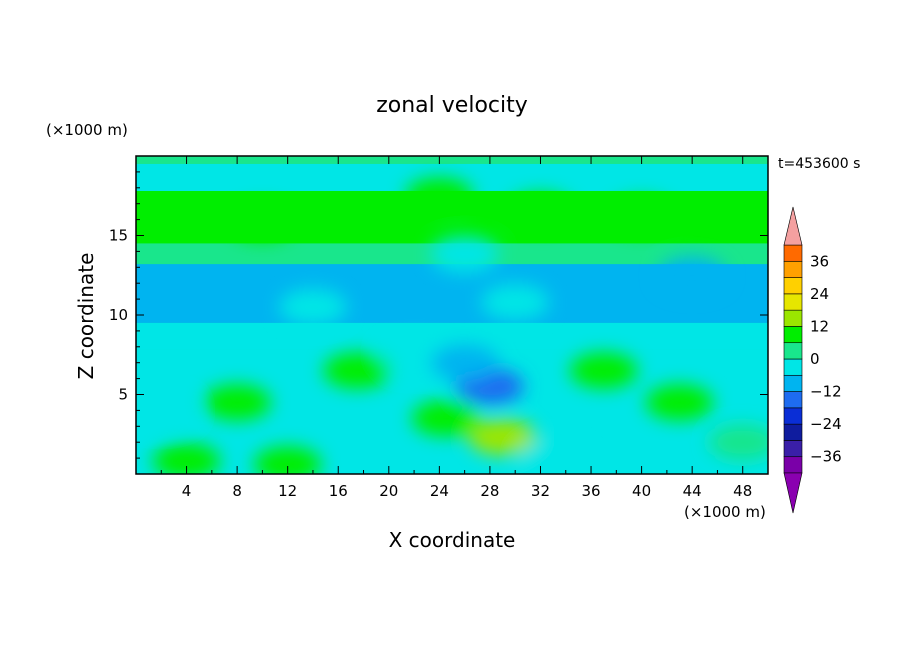 The height and width of the screenshot is (654, 904). I want to click on y-tick-label: 5, so click(123, 395).